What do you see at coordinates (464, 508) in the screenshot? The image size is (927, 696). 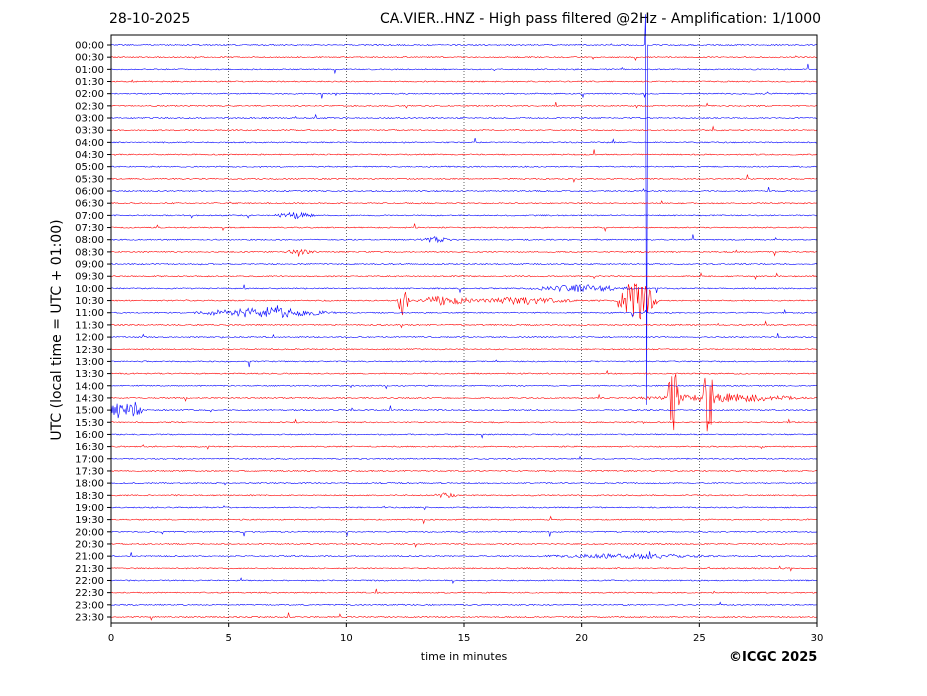 I see `trace-19:00` at bounding box center [464, 508].